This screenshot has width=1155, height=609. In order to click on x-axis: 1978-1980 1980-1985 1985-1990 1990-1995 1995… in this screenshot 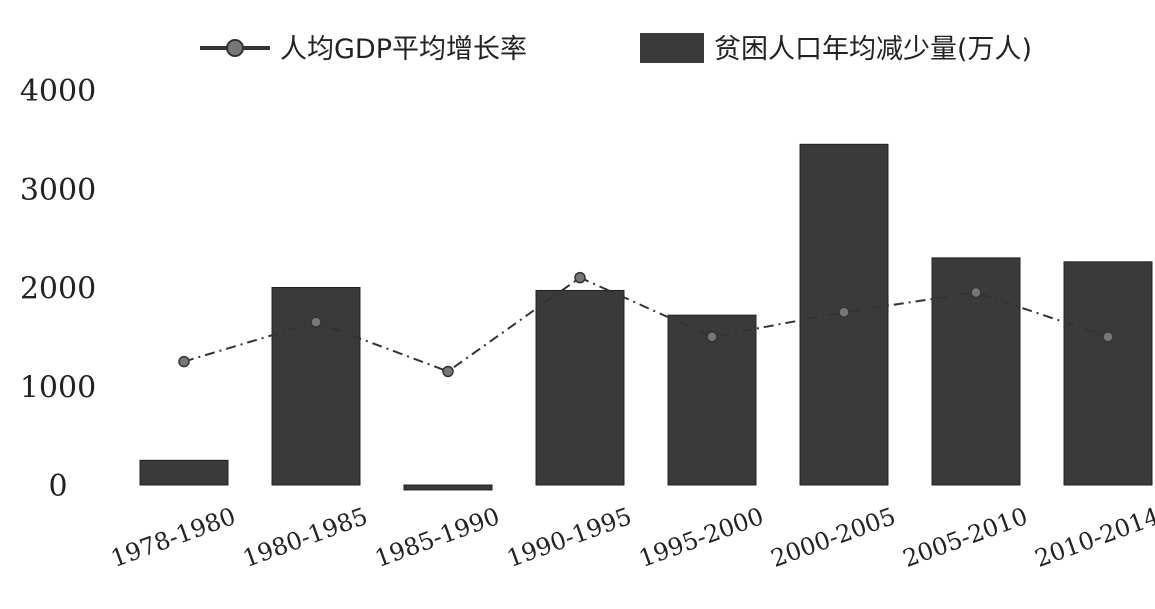, I will do `click(631, 537)`.